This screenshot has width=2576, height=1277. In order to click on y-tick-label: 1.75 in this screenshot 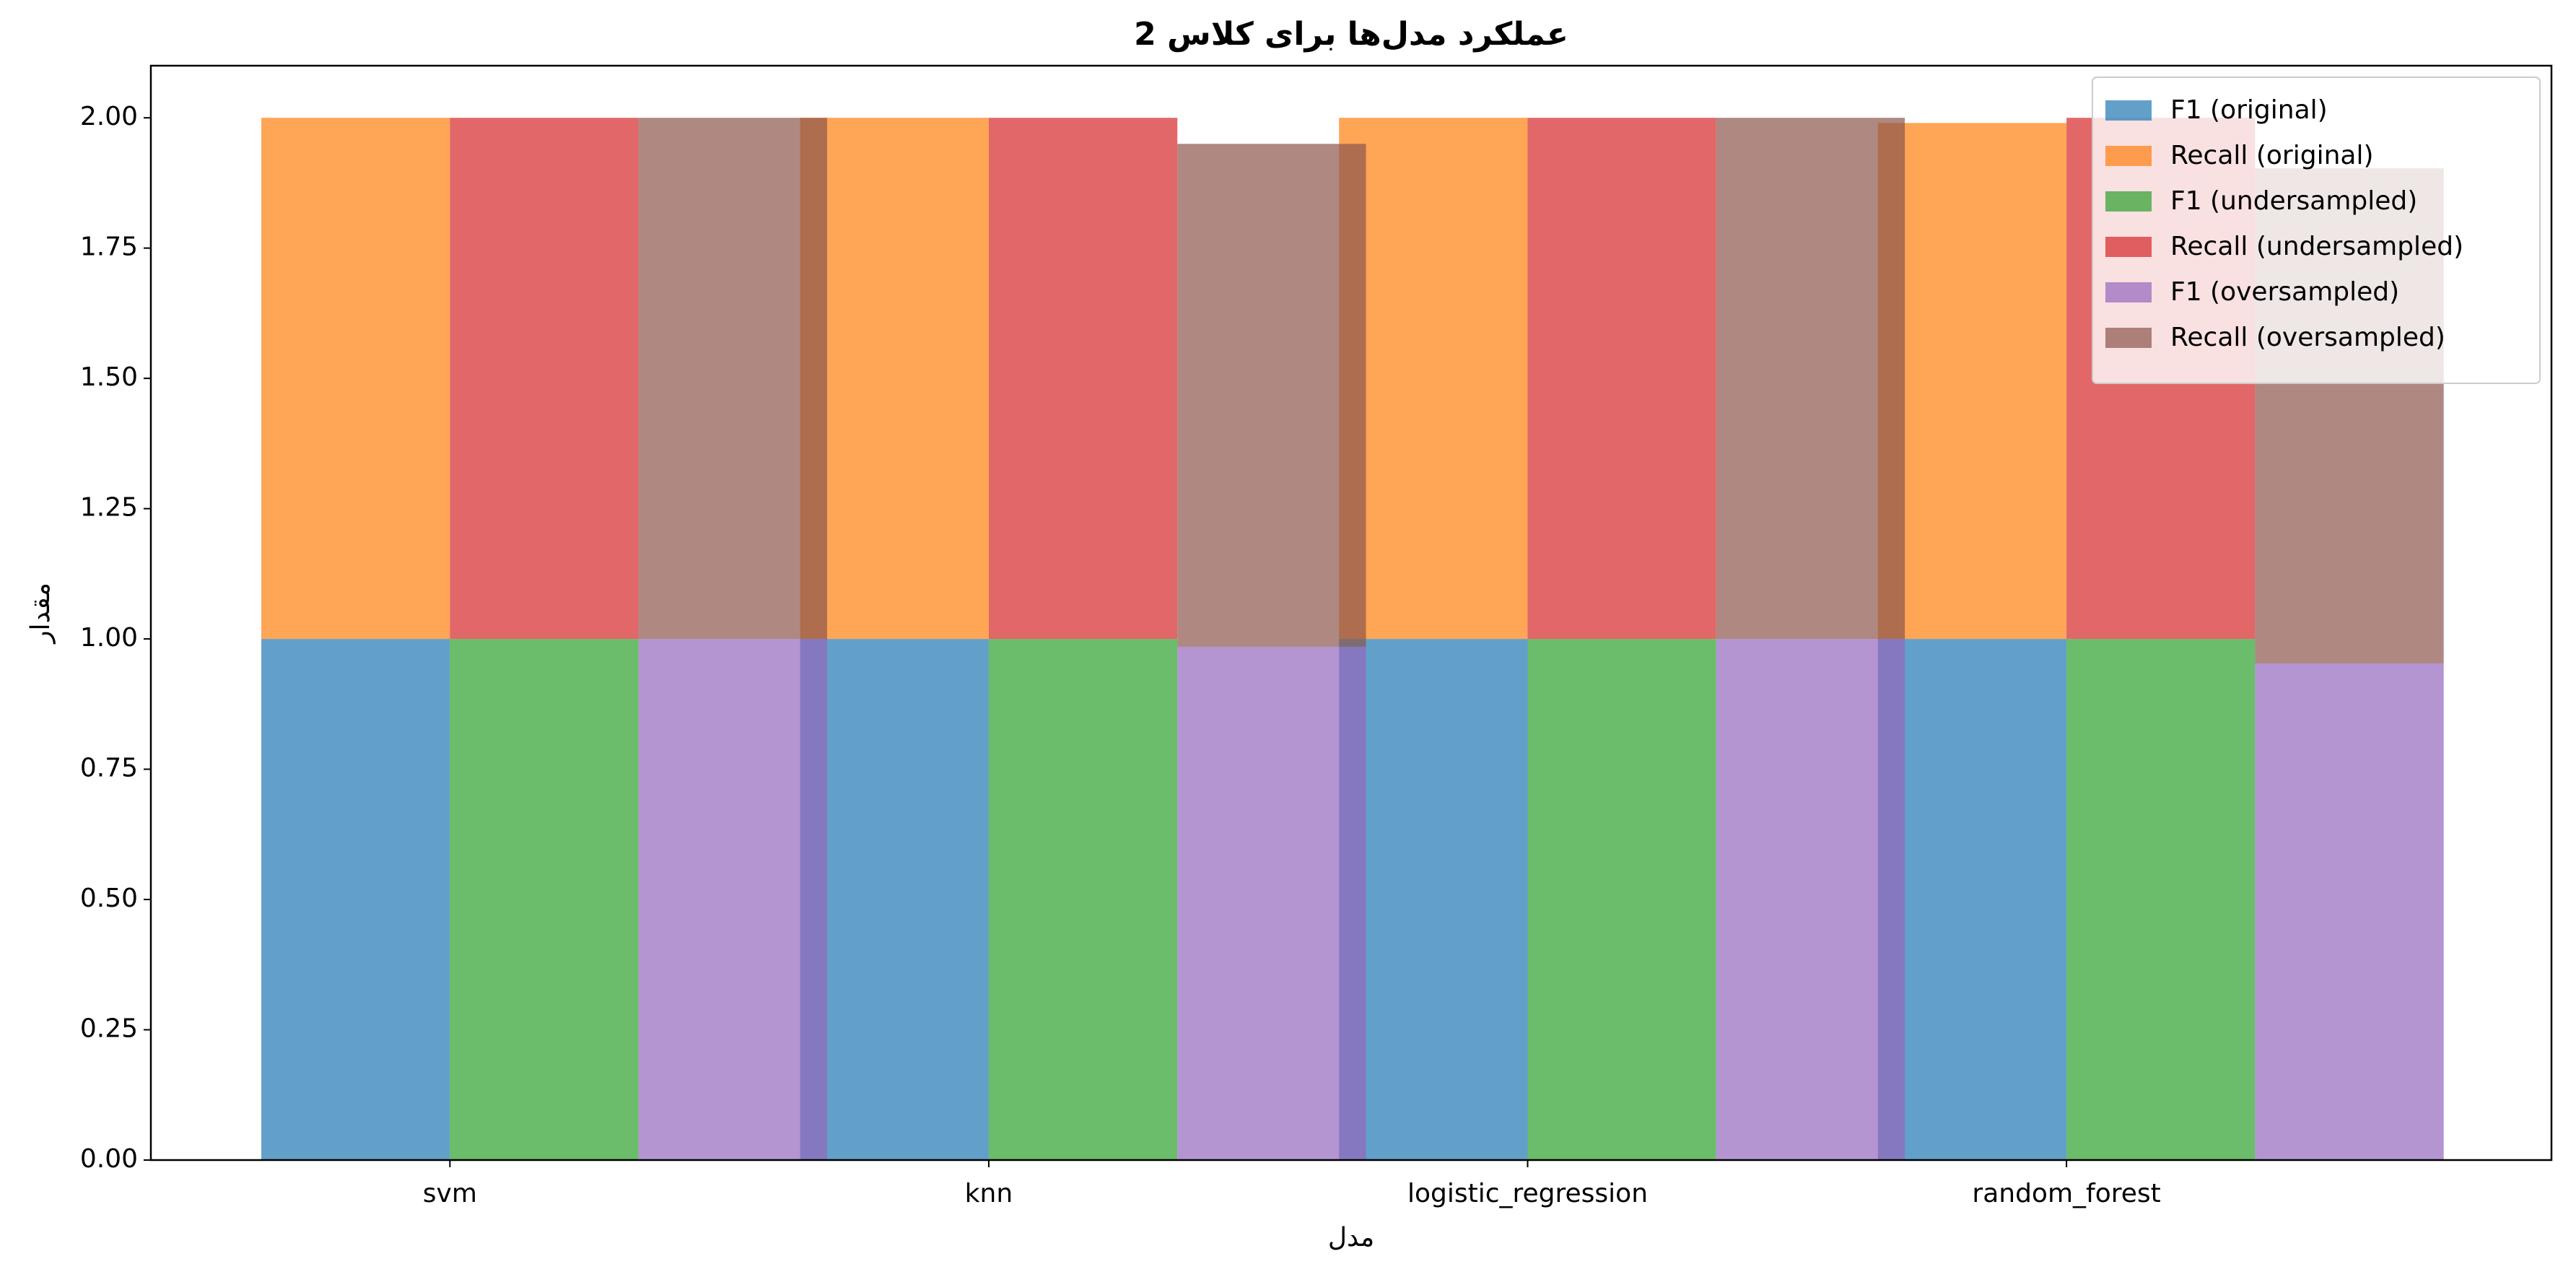, I will do `click(109, 247)`.